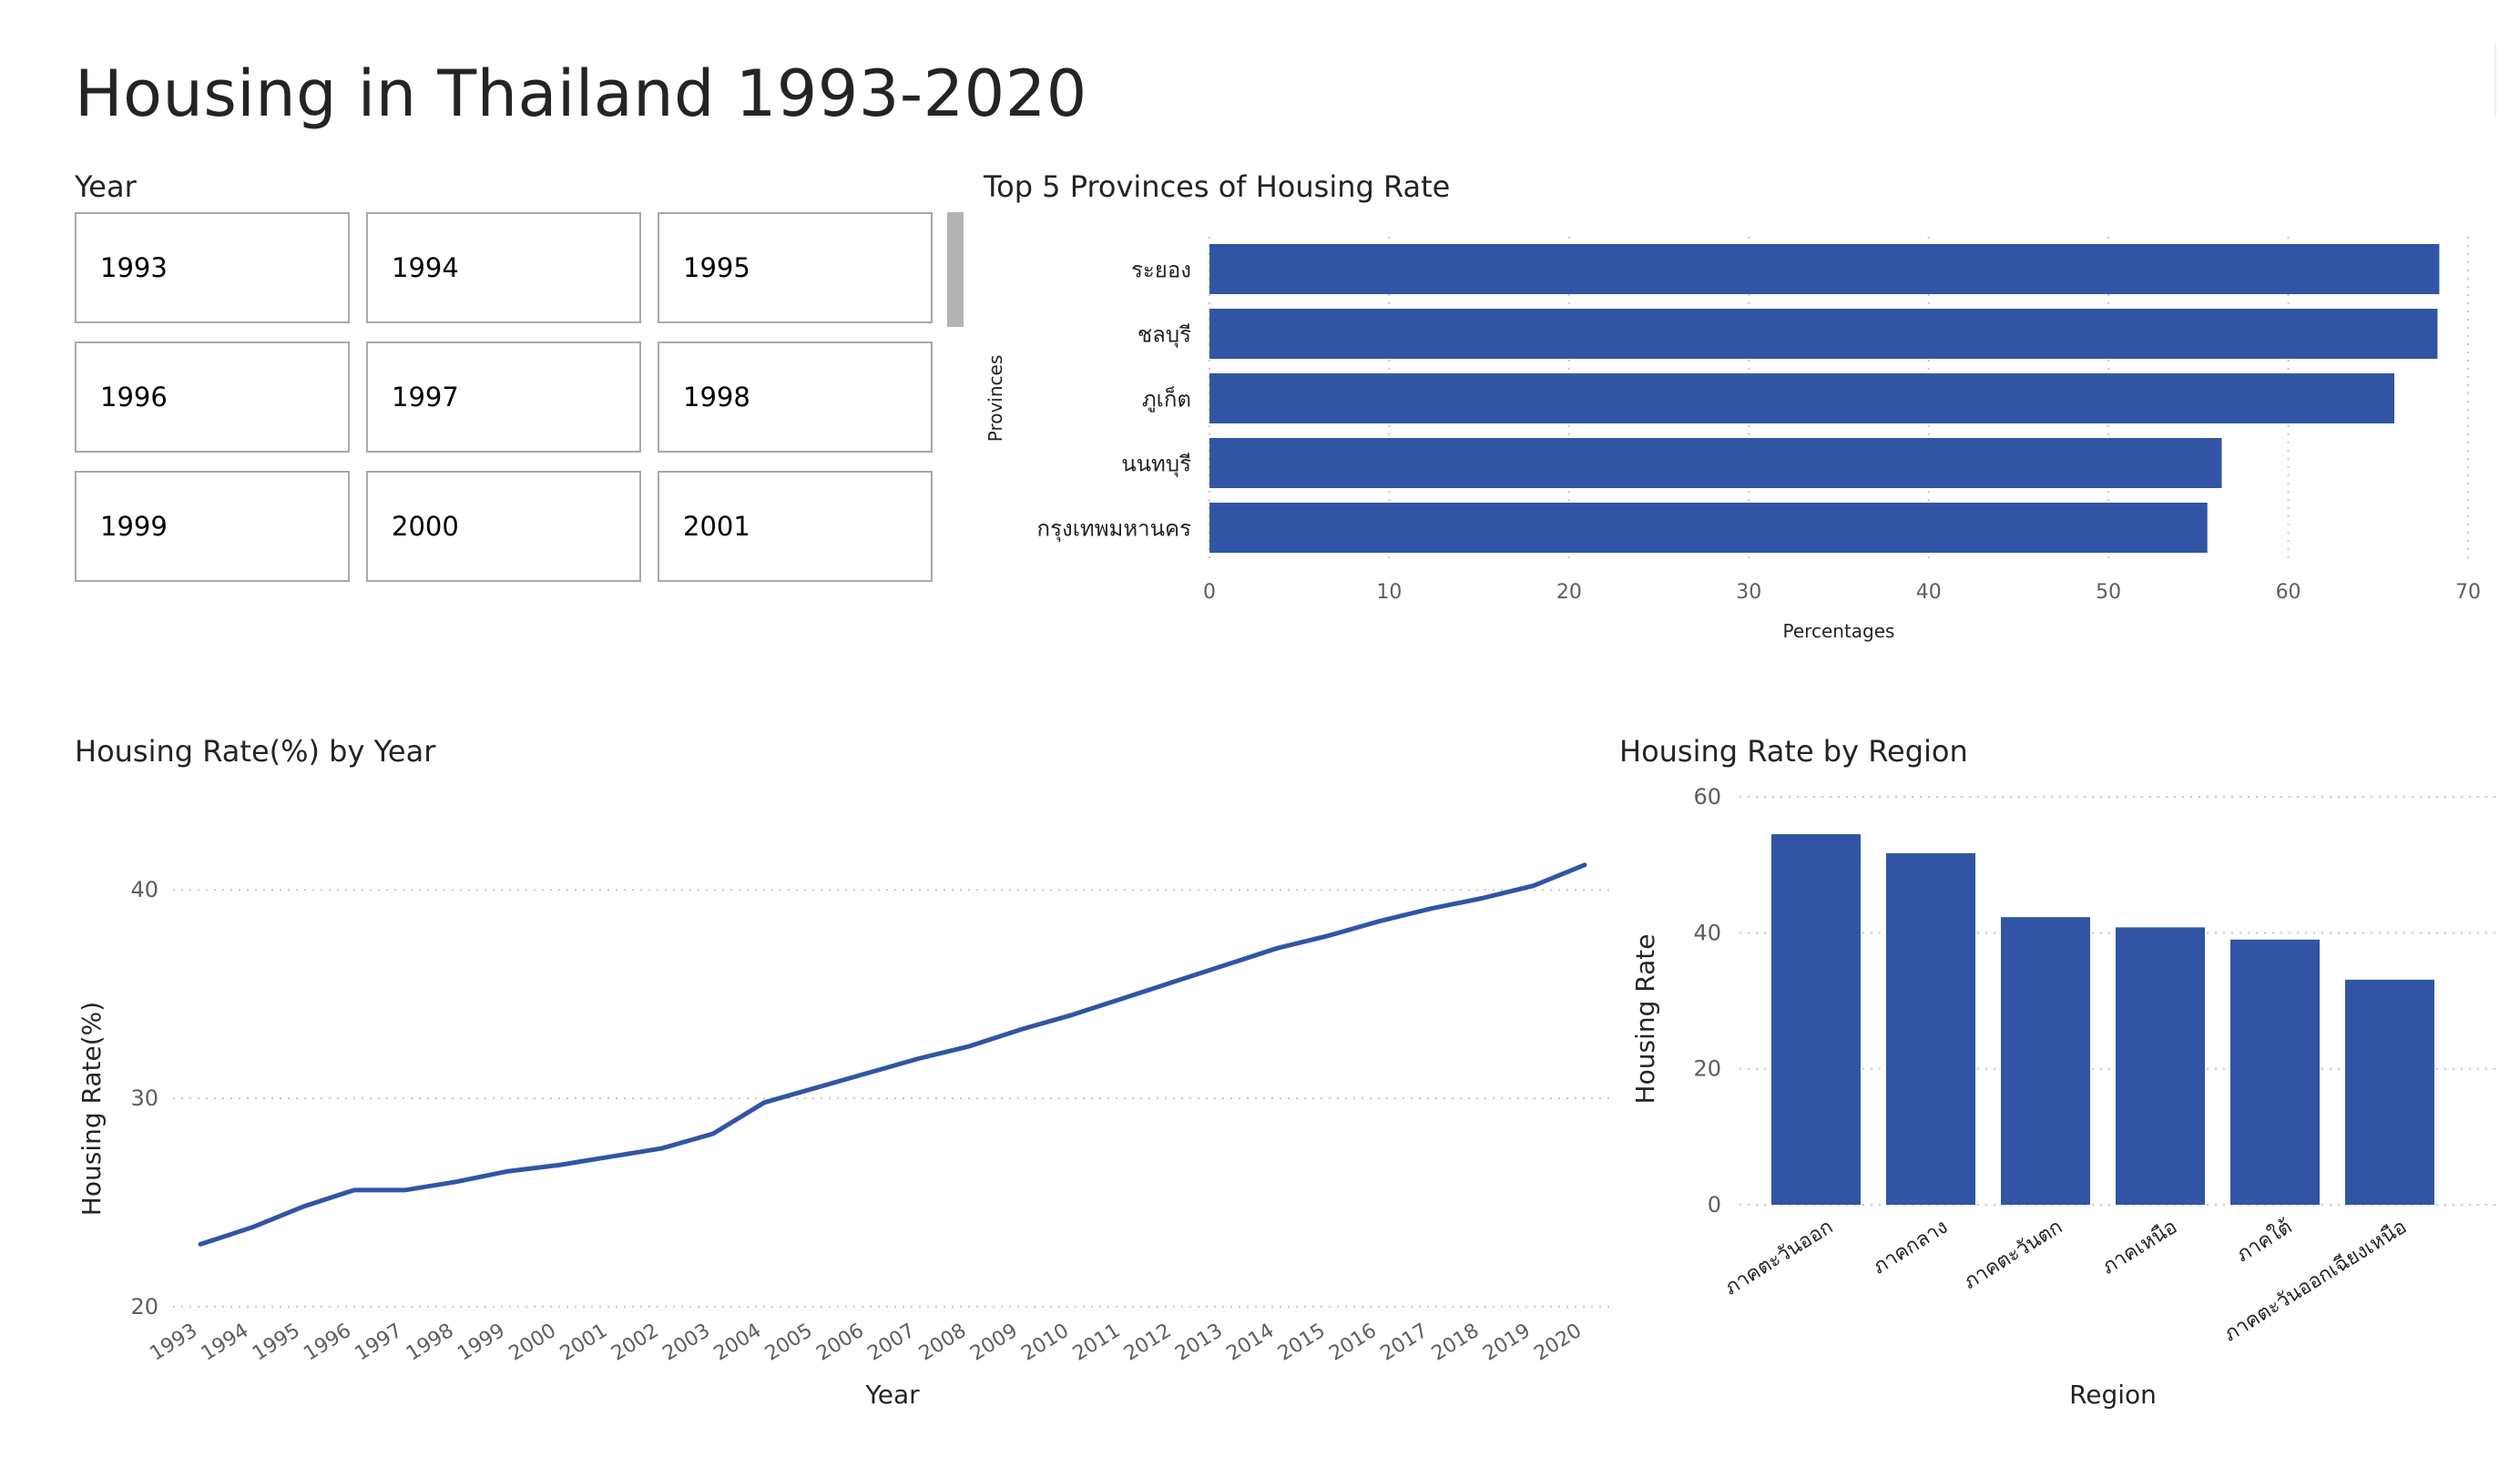 The height and width of the screenshot is (1457, 2520). I want to click on x-tick-label: 2016, so click(1353, 1343).